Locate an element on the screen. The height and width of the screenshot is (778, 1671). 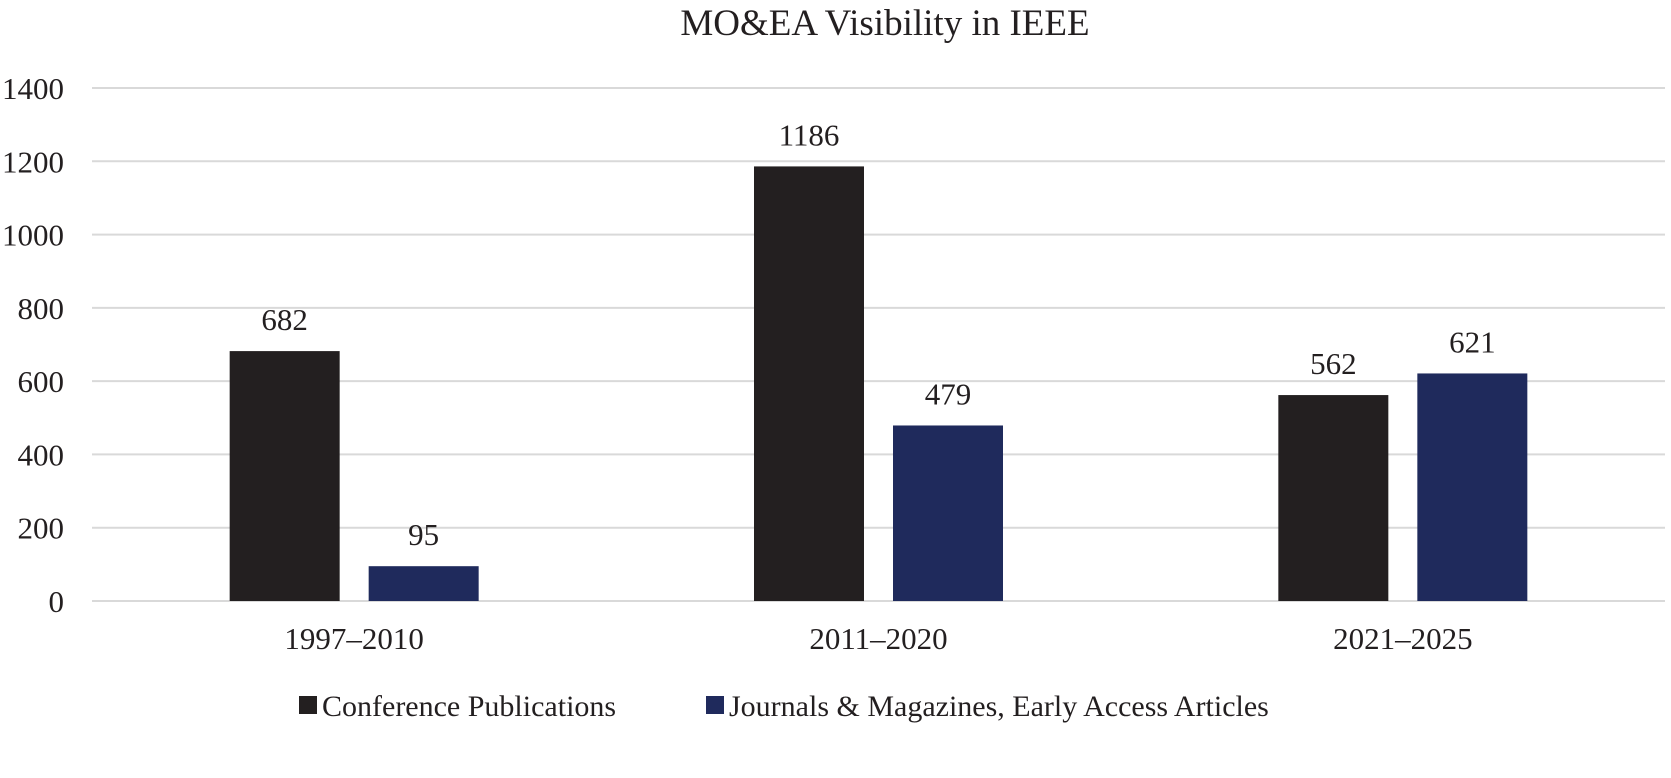
x-category-label: 2011–2020 is located at coordinates (878, 638).